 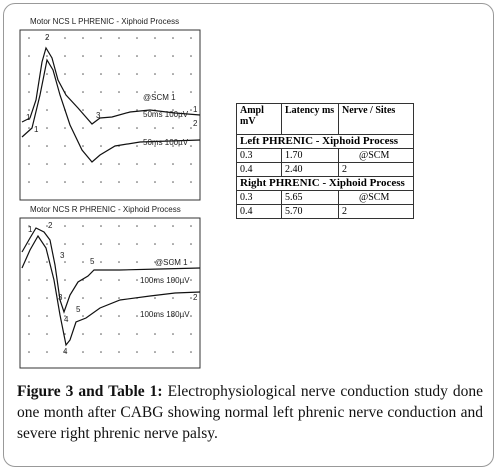 What do you see at coordinates (110, 110) in the screenshot?
I see `dot-grid` at bounding box center [110, 110].